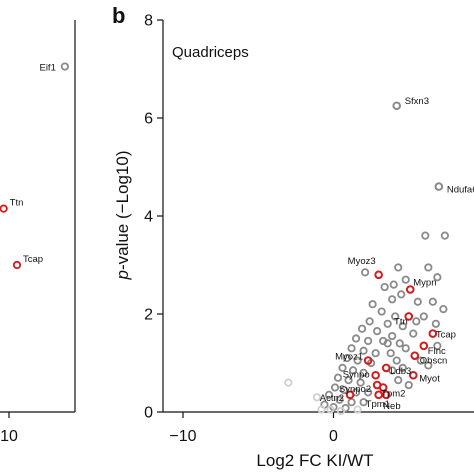  Describe the element at coordinates (417, 101) in the screenshot. I see `point-label-sfxn3: Sfxn3` at that location.